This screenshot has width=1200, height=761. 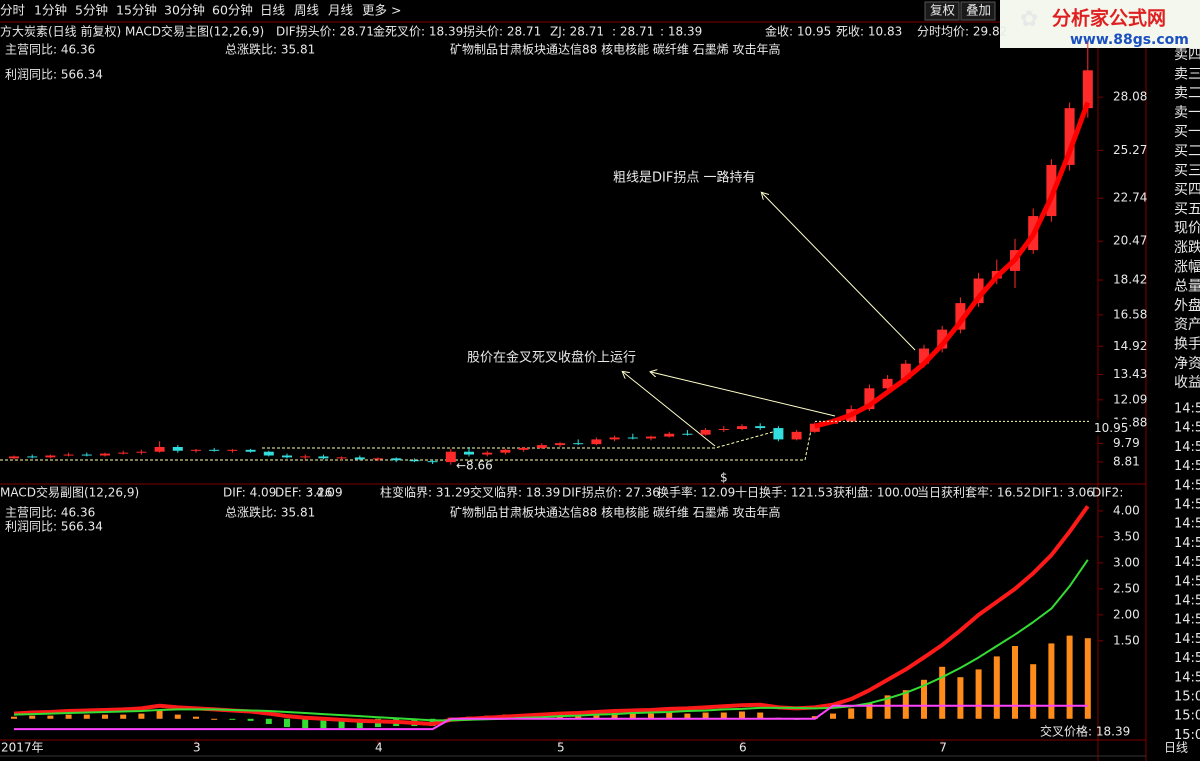 What do you see at coordinates (1187, 383) in the screenshot?
I see `quote-label: 收益` at bounding box center [1187, 383].